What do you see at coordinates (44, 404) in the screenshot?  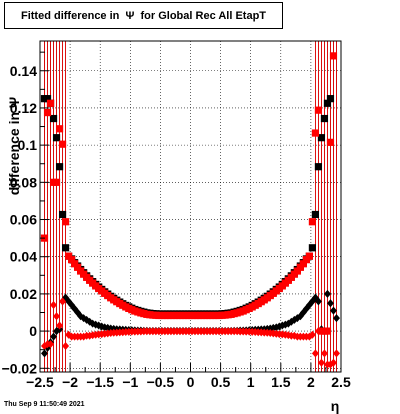 I see `timestamp: Thu Sep 9 11:50:49 2021` at bounding box center [44, 404].